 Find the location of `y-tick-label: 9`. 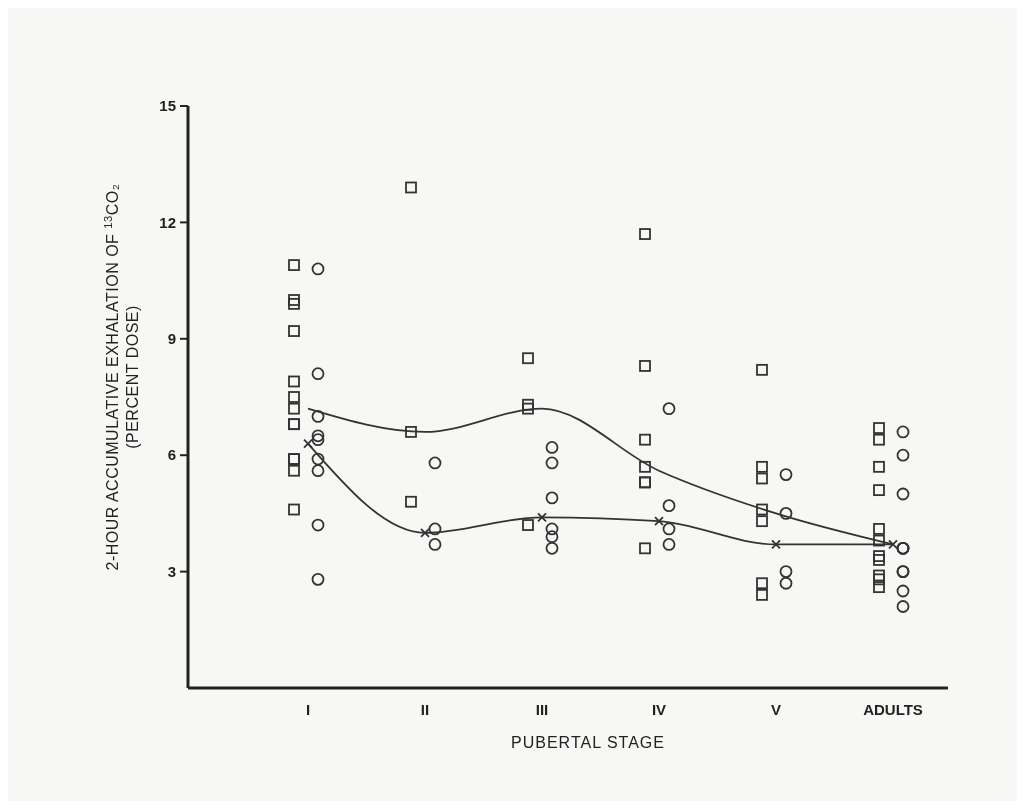

y-tick-label: 9 is located at coordinates (171, 339).